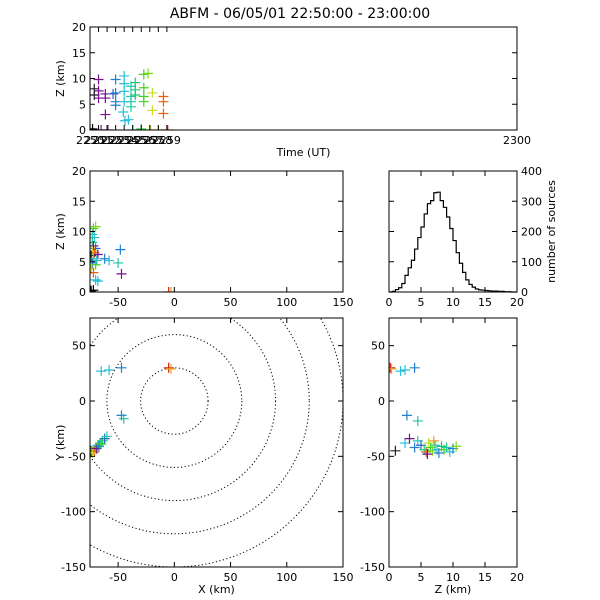 The width and height of the screenshot is (600, 600). Describe the element at coordinates (300, 14) in the screenshot. I see `figure-title: ABFM - 06/05/01 22:50:00 - 23:00:00` at that location.